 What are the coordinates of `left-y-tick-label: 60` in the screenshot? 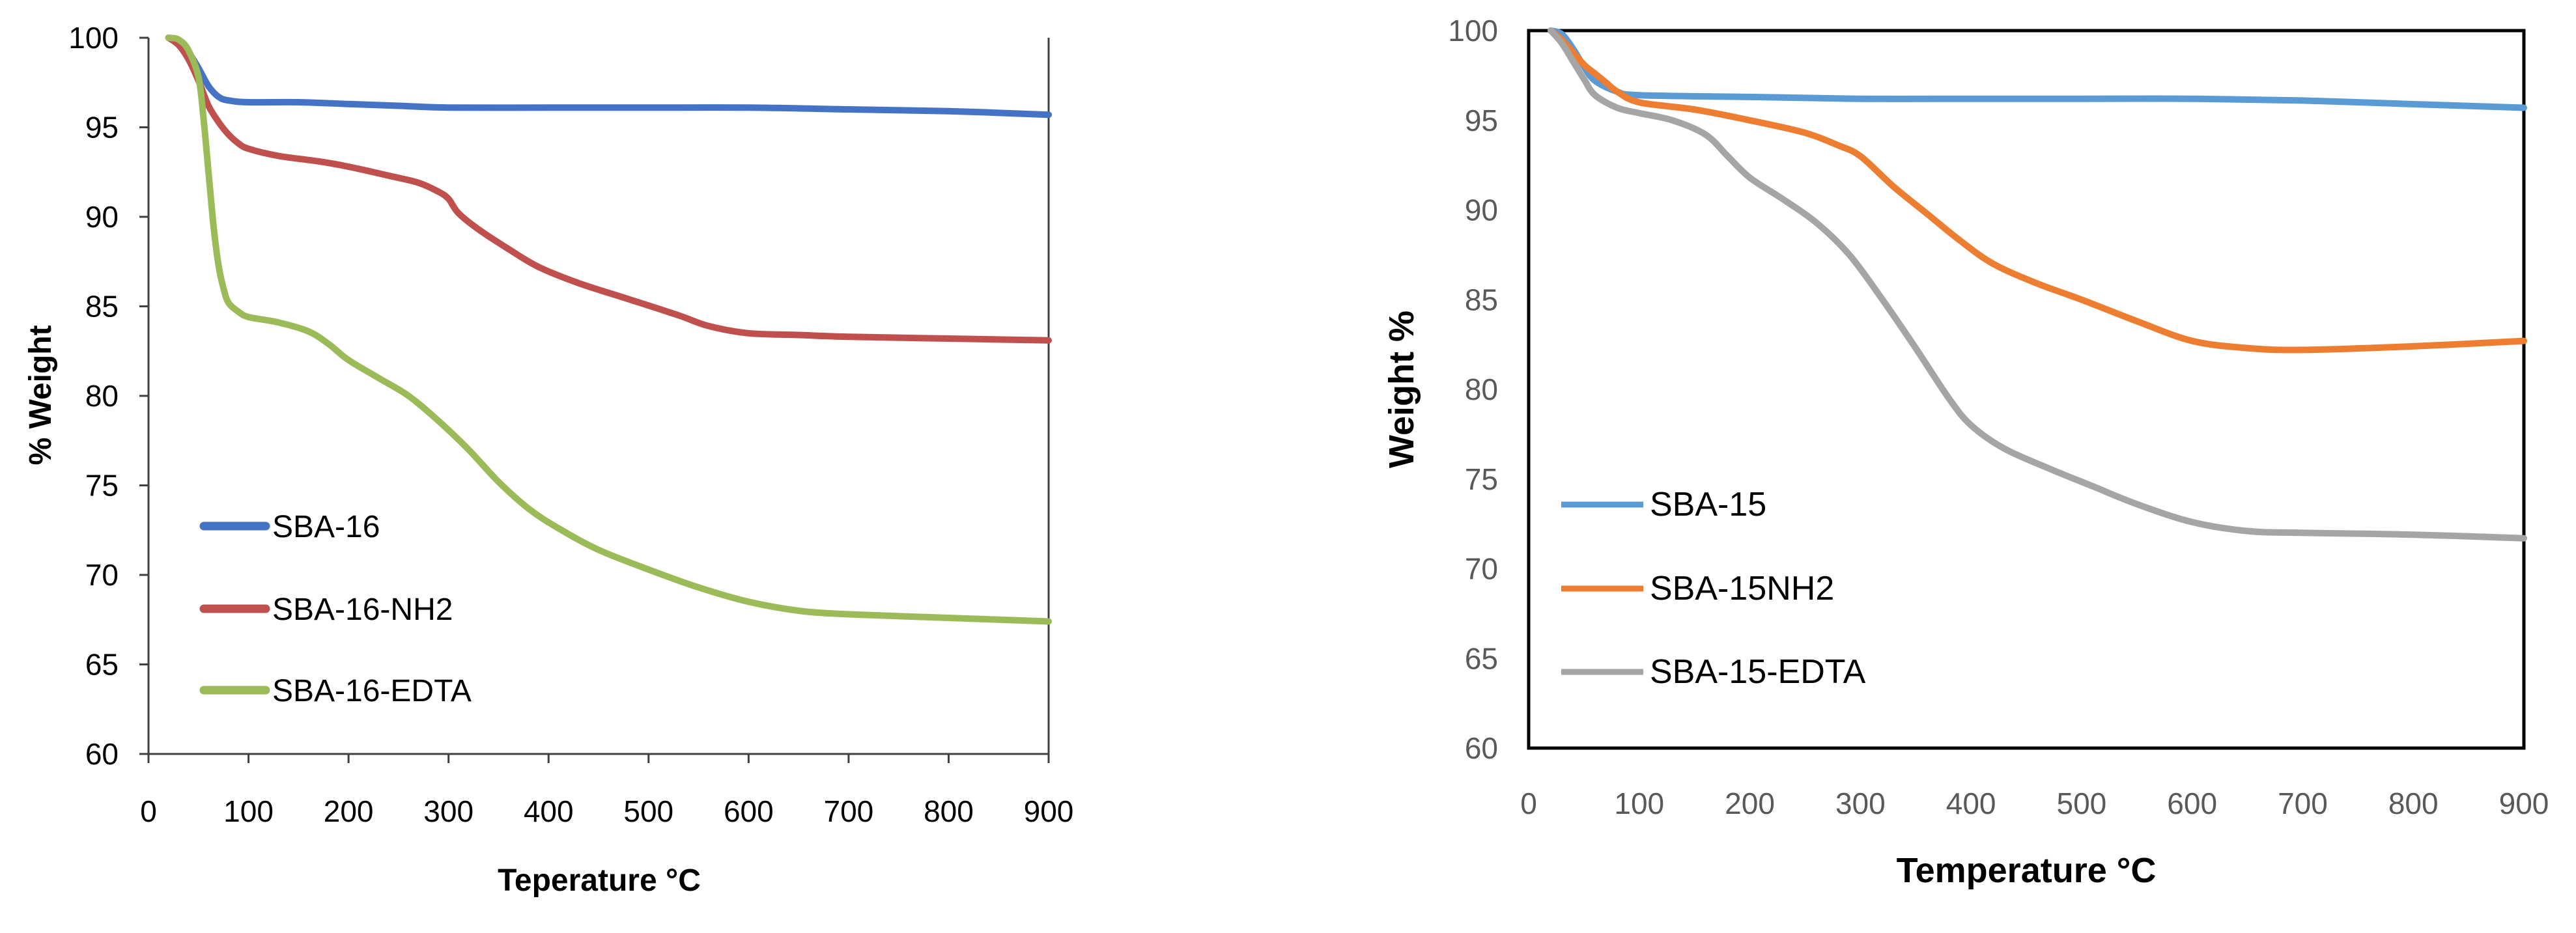 It's located at (102, 754).